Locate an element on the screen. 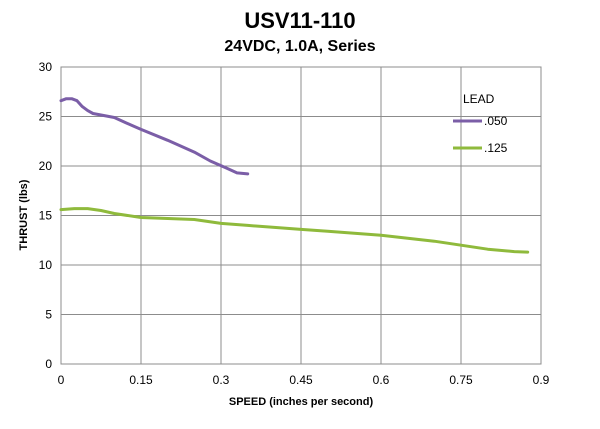 The height and width of the screenshot is (429, 600). x-tick-label: 0.6 is located at coordinates (381, 380).